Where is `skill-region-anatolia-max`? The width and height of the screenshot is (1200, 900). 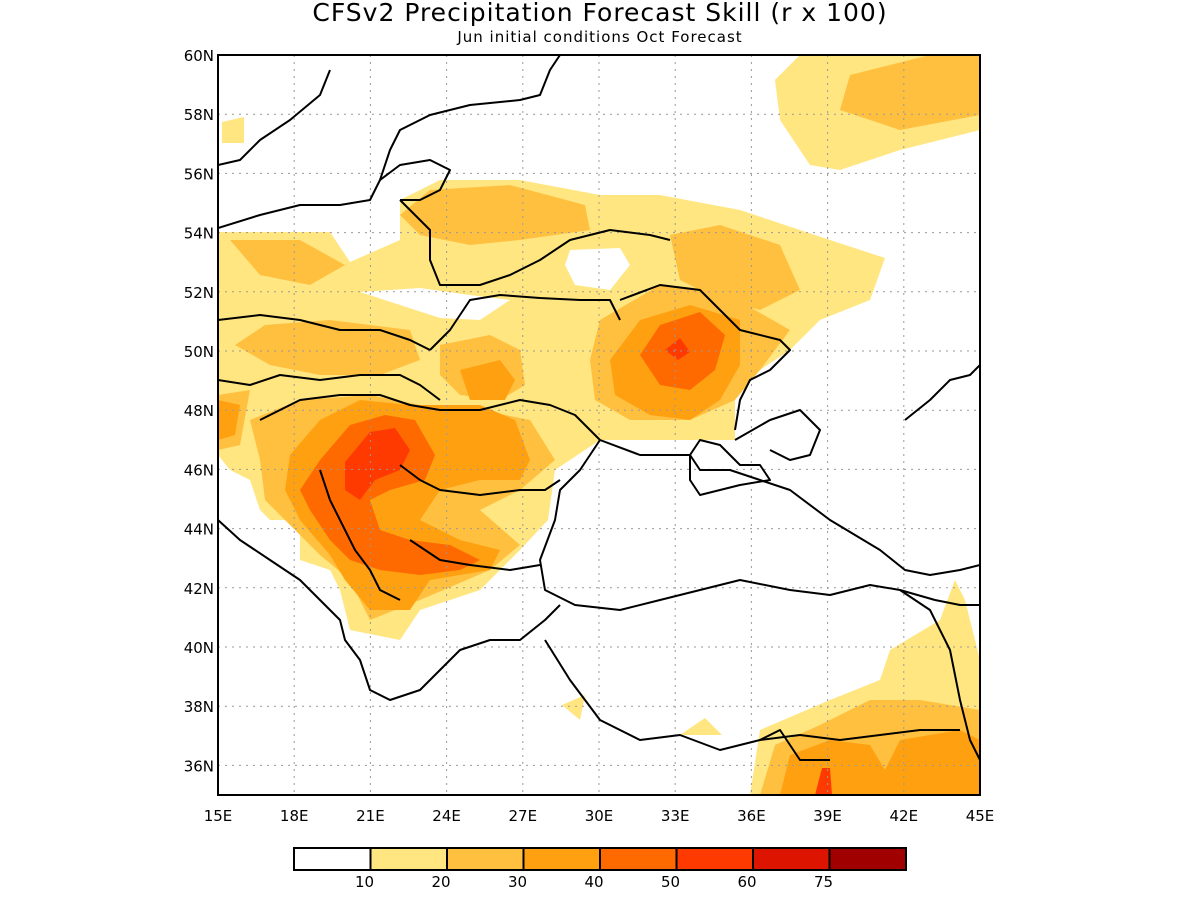 skill-region-anatolia-max is located at coordinates (823, 781).